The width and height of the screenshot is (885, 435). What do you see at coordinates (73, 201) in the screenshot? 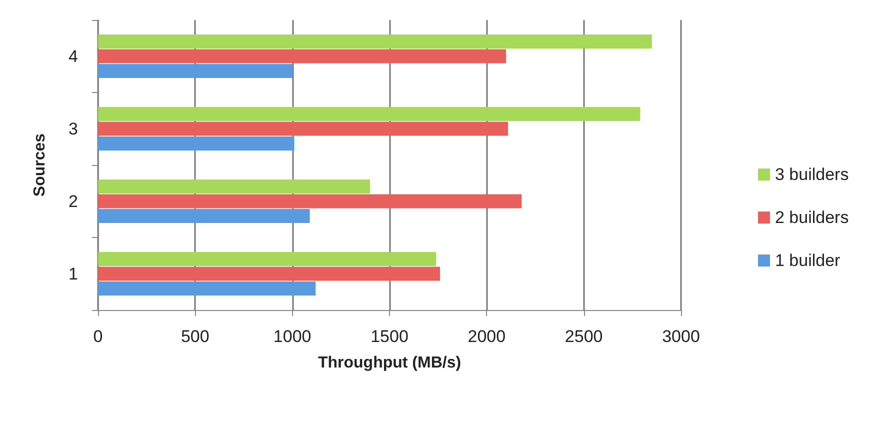
I see `y-tick-label: 2` at bounding box center [73, 201].